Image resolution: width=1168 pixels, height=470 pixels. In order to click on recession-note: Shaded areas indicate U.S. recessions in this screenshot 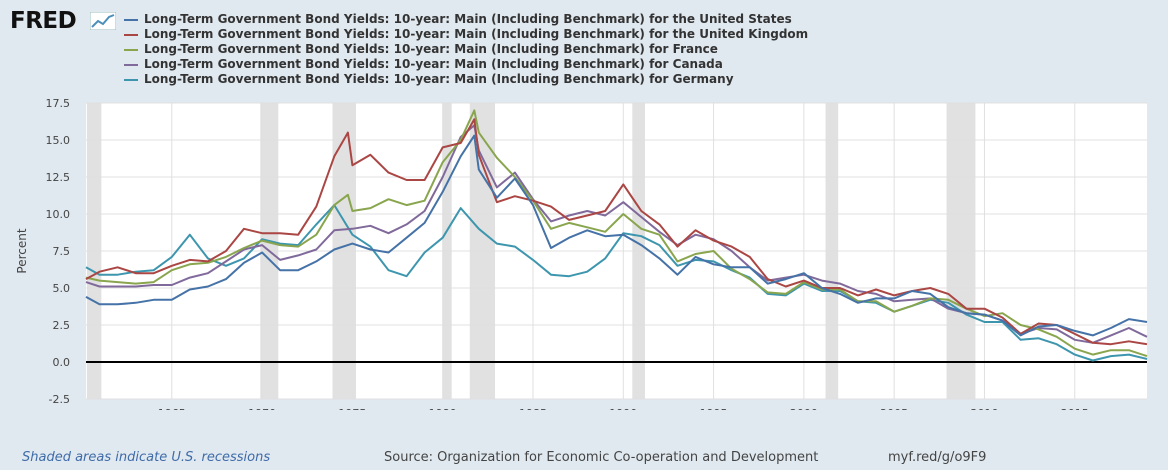, I will do `click(146, 457)`.